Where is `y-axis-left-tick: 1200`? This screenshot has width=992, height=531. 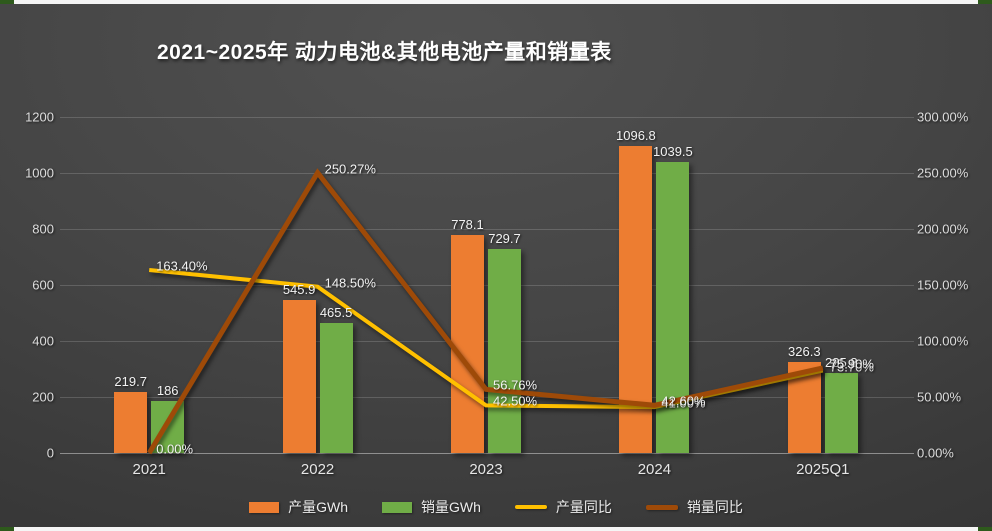
y-axis-left-tick: 1200 is located at coordinates (39, 117).